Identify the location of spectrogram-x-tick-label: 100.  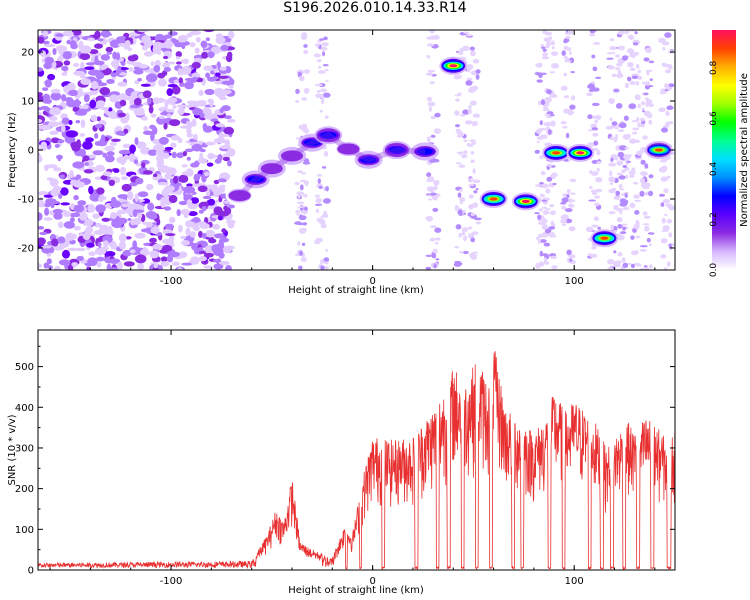
(574, 281).